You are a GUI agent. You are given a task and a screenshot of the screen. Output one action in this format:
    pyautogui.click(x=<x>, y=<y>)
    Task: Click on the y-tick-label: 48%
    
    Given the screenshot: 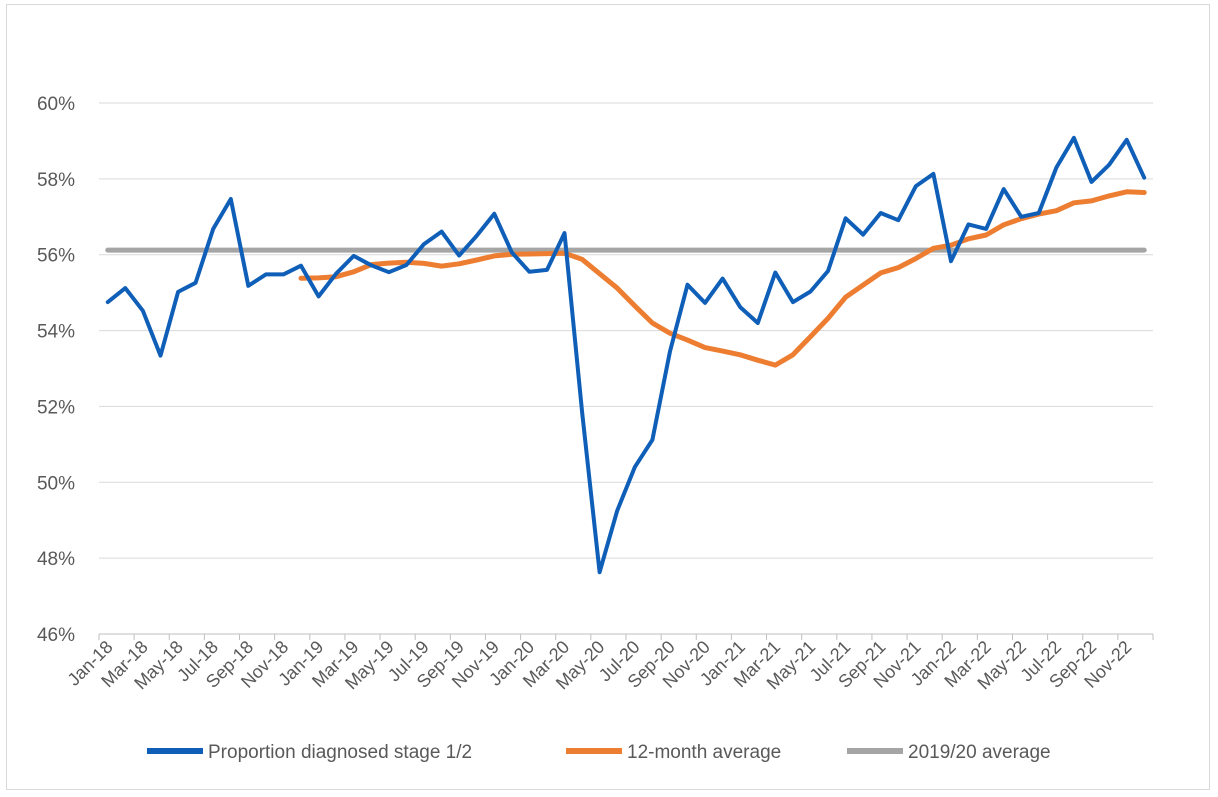 What is the action you would take?
    pyautogui.click(x=56, y=559)
    